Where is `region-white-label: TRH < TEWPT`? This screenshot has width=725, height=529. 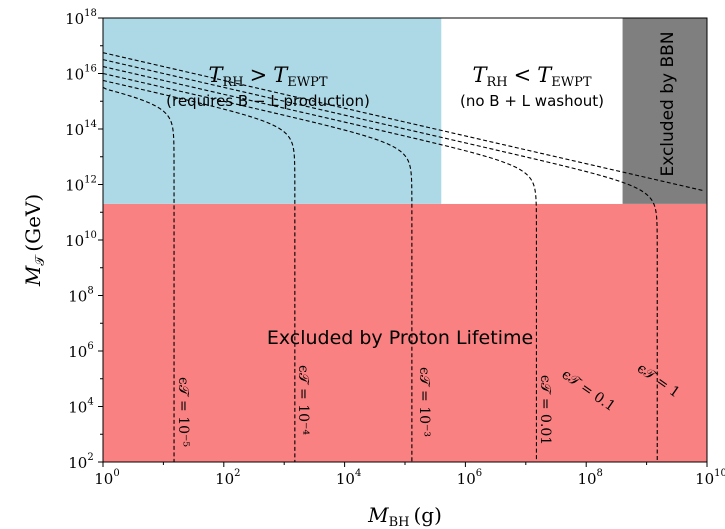 region-white-label: TRH < TEWPT is located at coordinates (531, 76).